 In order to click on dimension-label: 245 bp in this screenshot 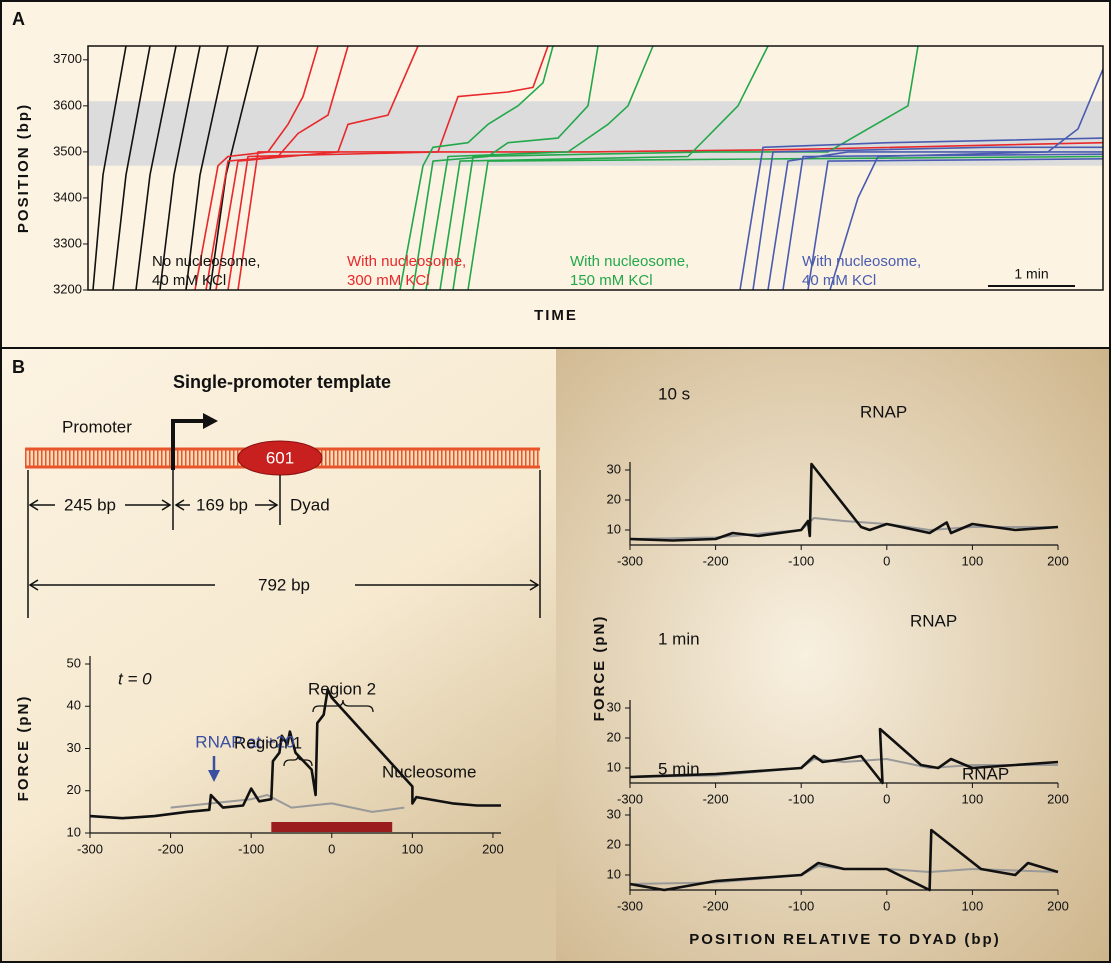, I will do `click(90, 504)`.